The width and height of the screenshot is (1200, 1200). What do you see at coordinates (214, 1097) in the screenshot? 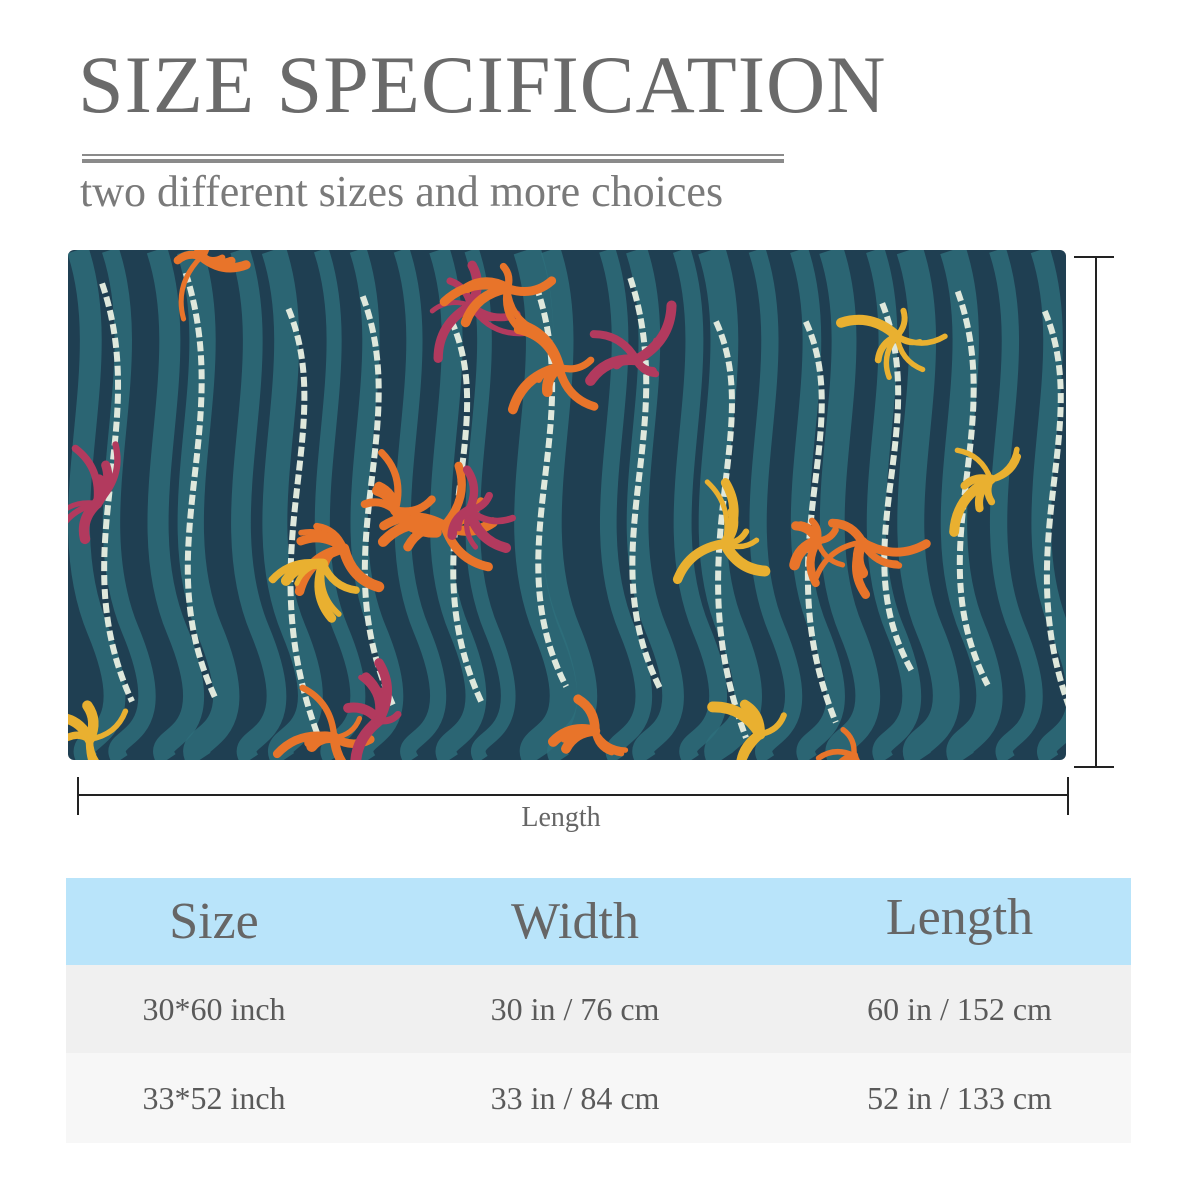
I see `size-cell: 33*52 inch` at bounding box center [214, 1097].